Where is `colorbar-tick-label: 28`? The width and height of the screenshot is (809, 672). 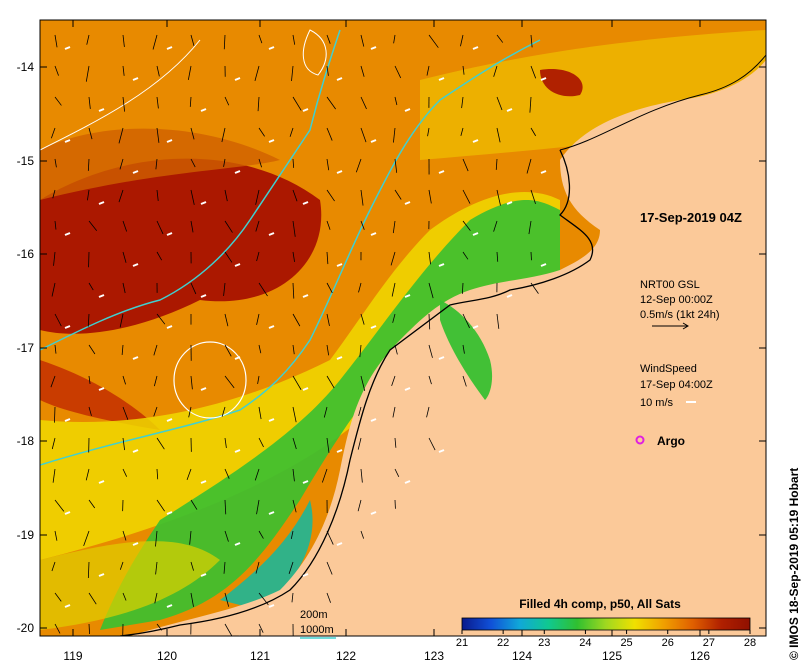 colorbar-tick-label: 28 is located at coordinates (750, 643).